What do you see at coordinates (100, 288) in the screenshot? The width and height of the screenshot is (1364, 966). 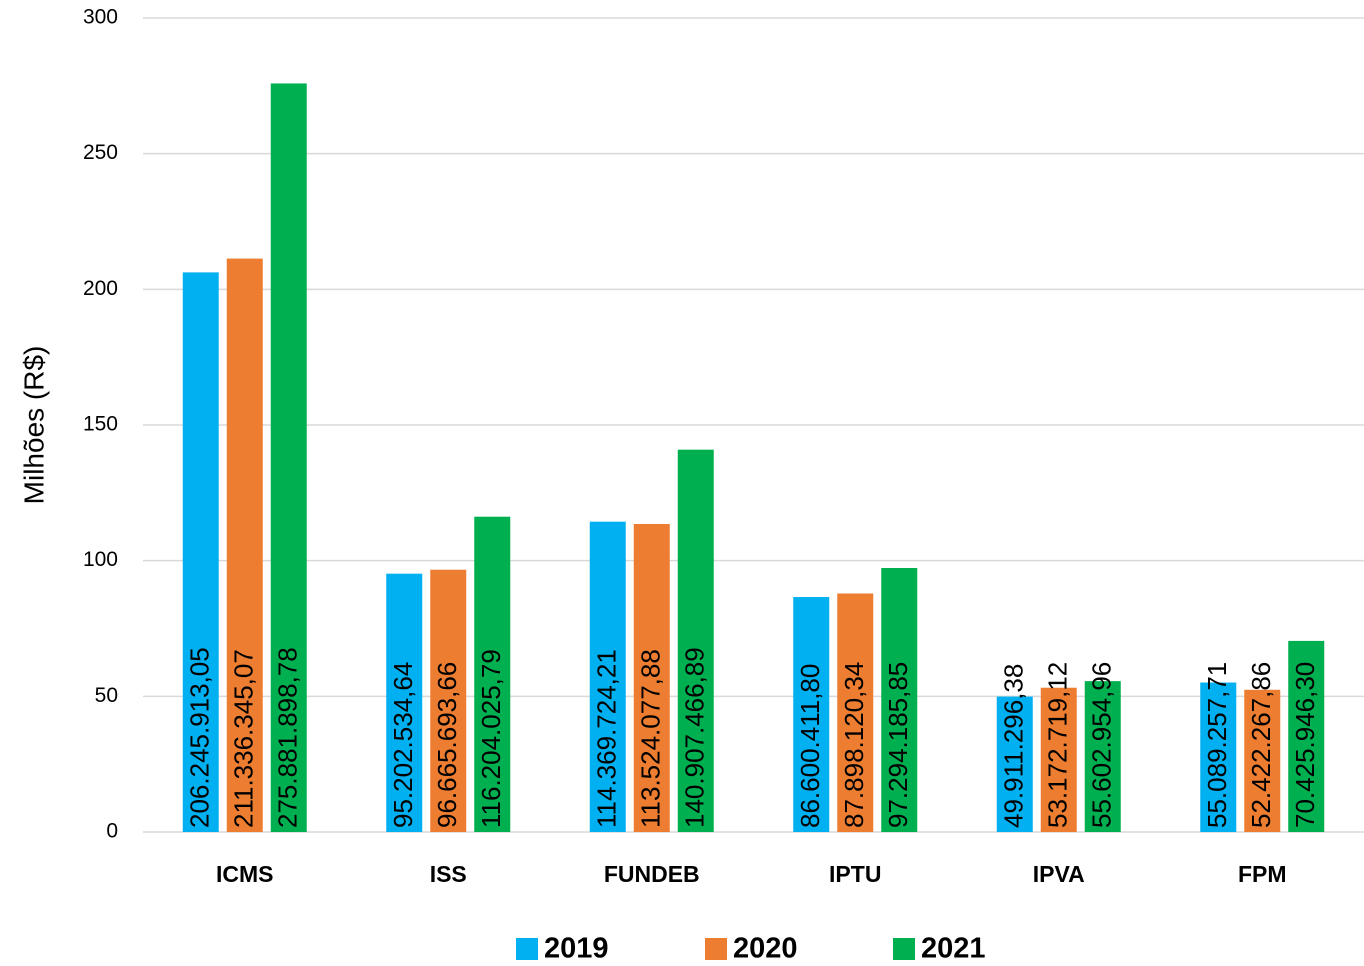 I see `y-tick-label: 200` at bounding box center [100, 288].